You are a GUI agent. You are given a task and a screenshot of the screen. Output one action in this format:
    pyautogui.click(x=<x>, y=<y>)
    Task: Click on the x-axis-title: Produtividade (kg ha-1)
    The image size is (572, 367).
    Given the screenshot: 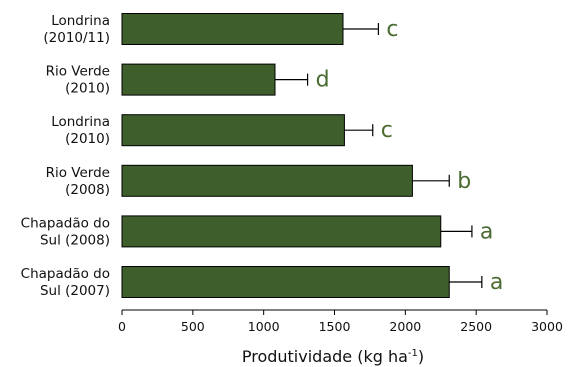 What is the action you would take?
    pyautogui.click(x=333, y=356)
    